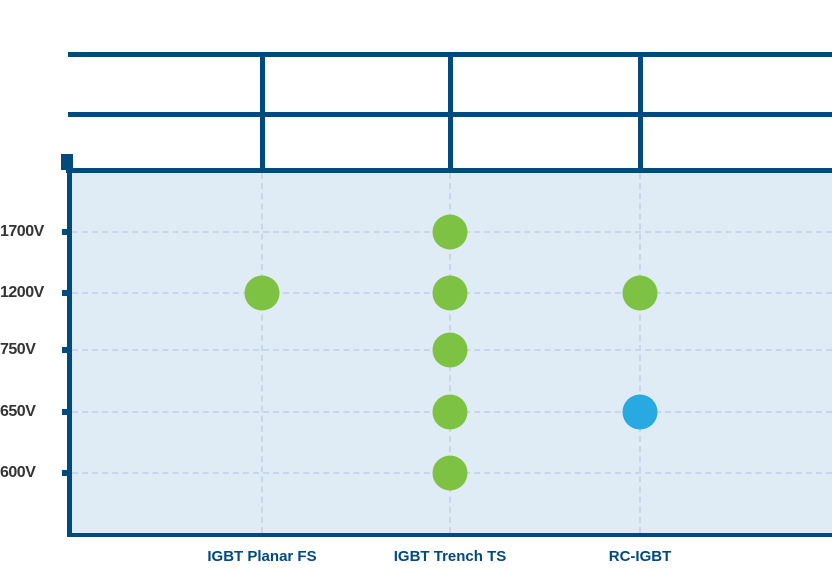  What do you see at coordinates (22, 231) in the screenshot?
I see `y-axis-label: 1700V` at bounding box center [22, 231].